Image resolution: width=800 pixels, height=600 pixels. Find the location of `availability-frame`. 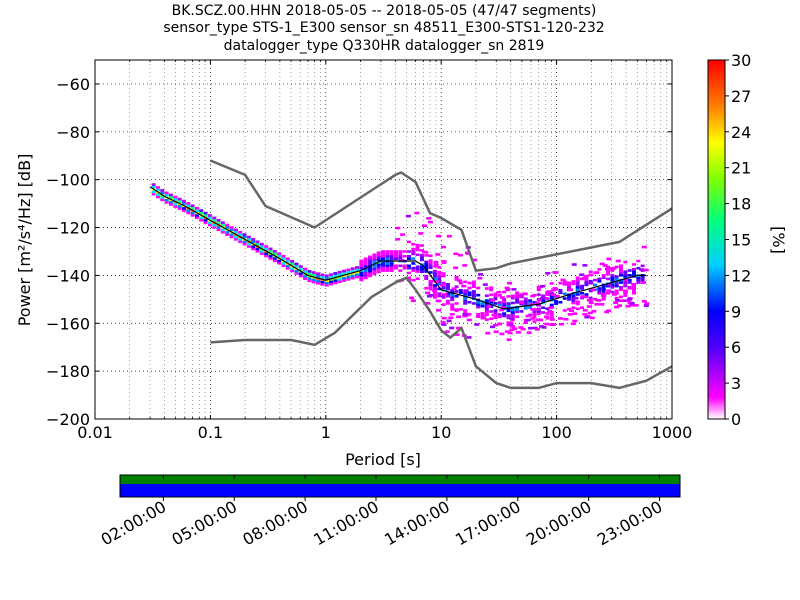

availability-frame is located at coordinates (400, 486).